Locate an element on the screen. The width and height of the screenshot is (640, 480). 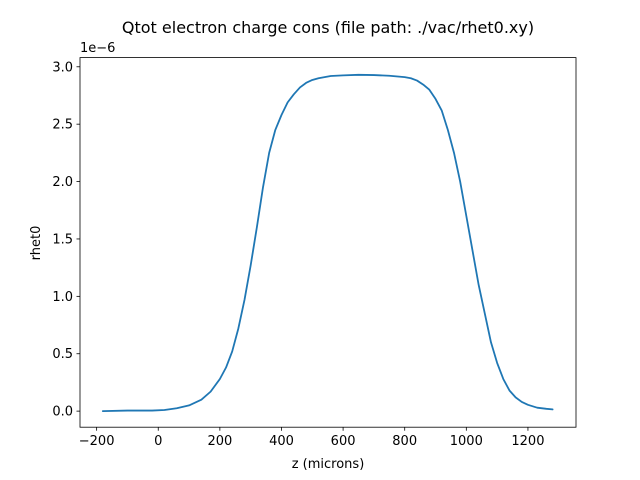
x-axis-ticks: −200 0 200 400 600 800 1000 1200 is located at coordinates (311, 438).